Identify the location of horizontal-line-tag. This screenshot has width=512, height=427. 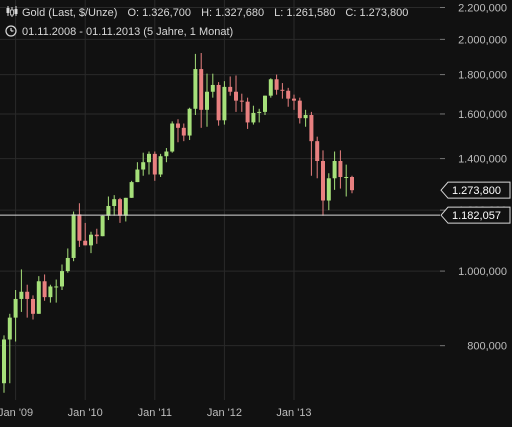
(475, 215).